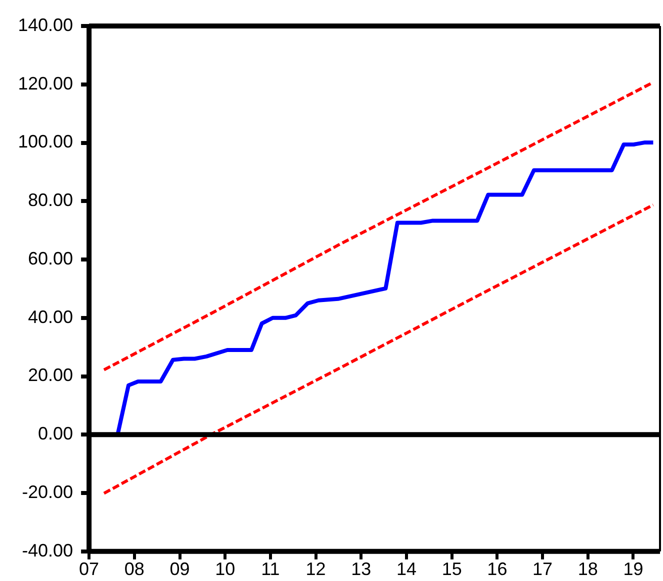 This screenshot has height=581, width=663. I want to click on x-tick-label: 14, so click(406, 569).